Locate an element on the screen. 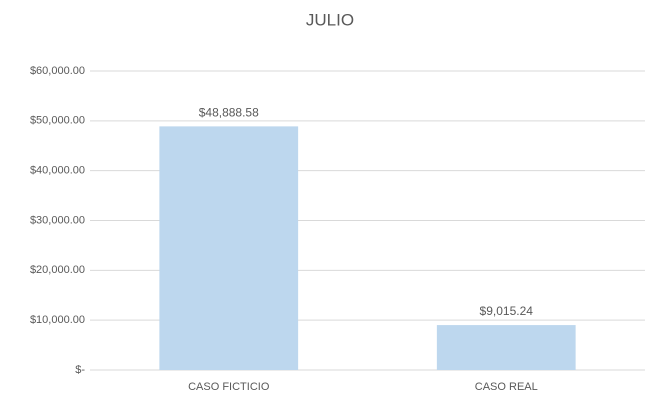 This screenshot has width=649, height=406. y-tick-label: $40,000.00 is located at coordinates (57, 171).